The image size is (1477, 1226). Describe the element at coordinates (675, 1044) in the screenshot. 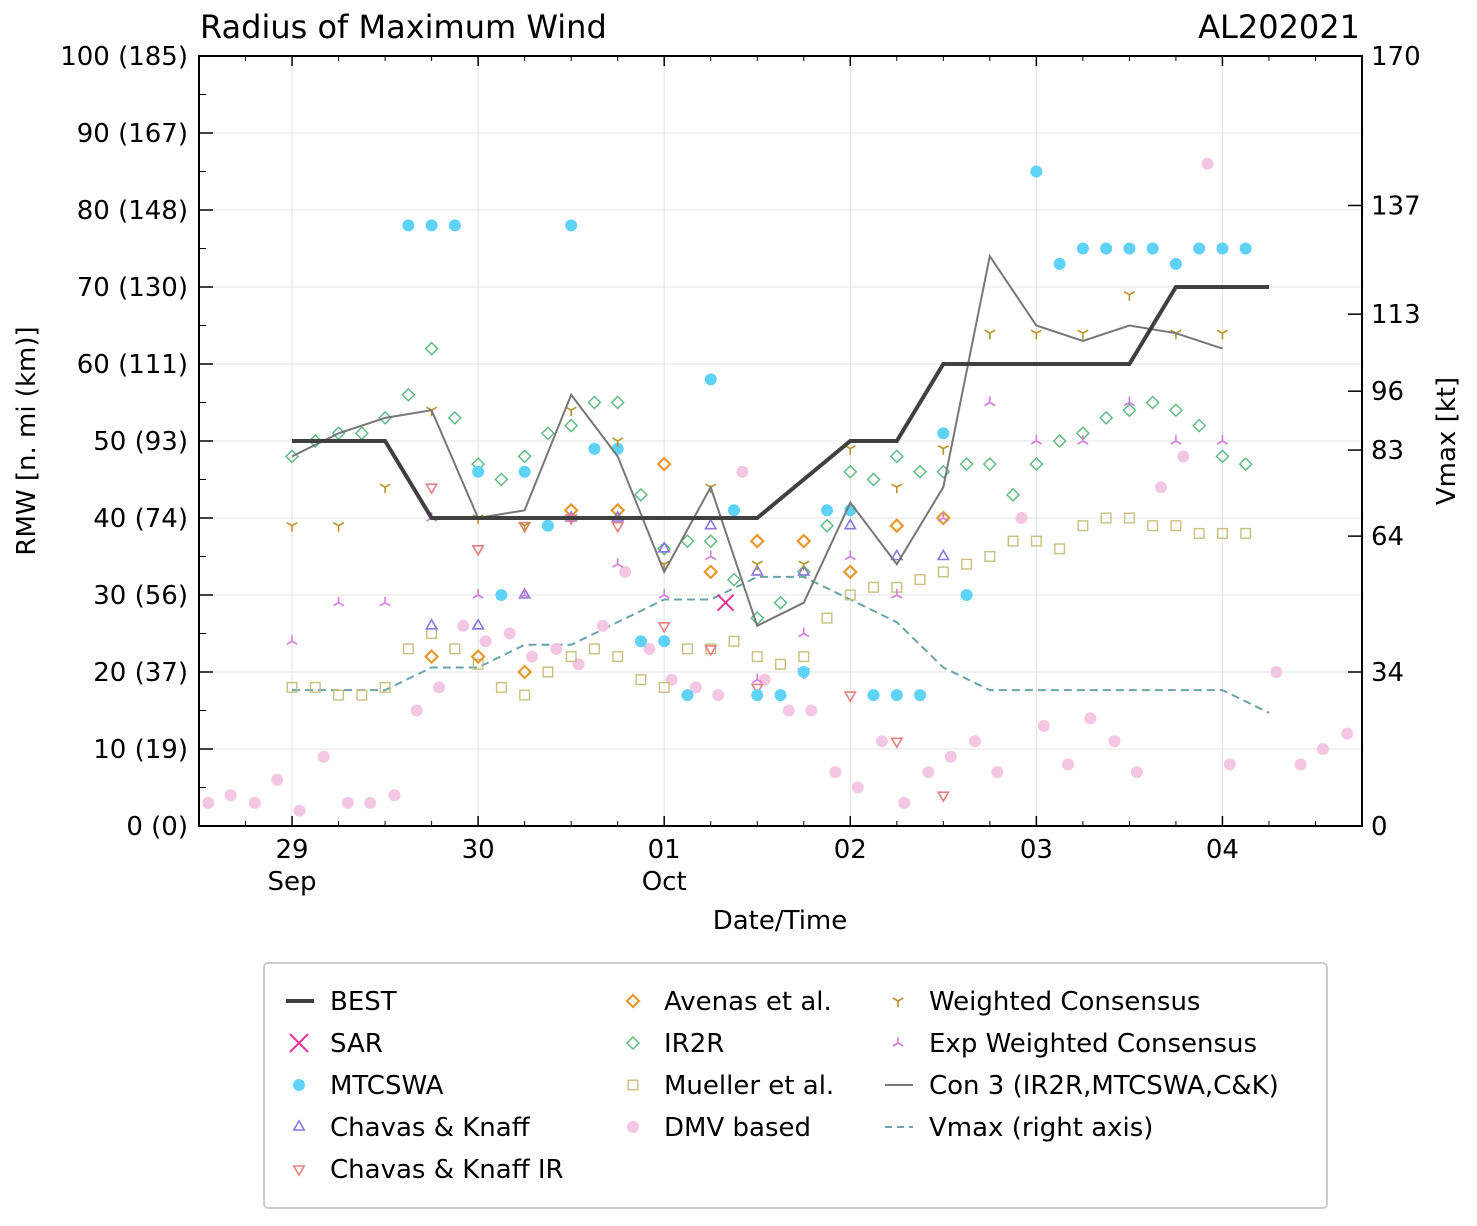

I see `legend-item-ir2r: IR2R` at that location.